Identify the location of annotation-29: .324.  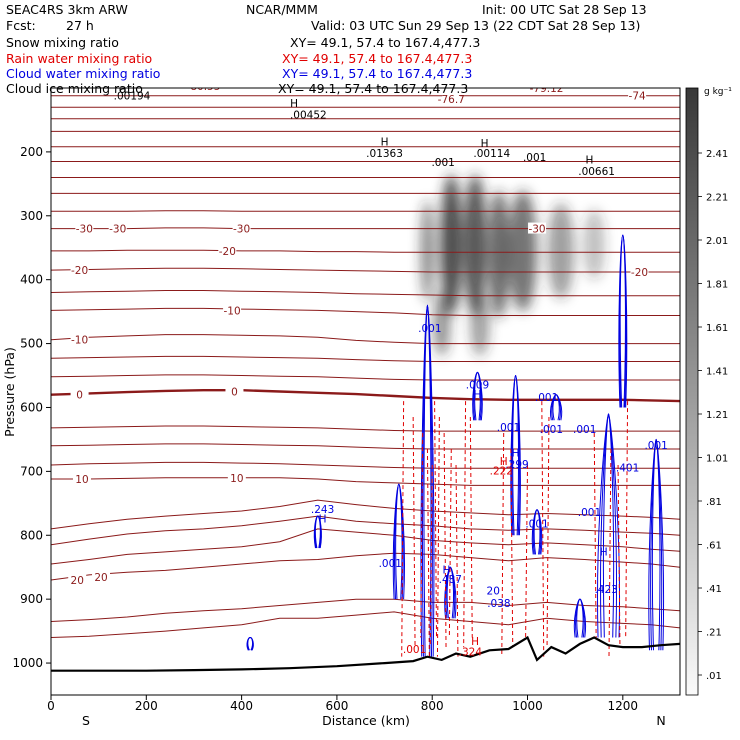
(471, 652).